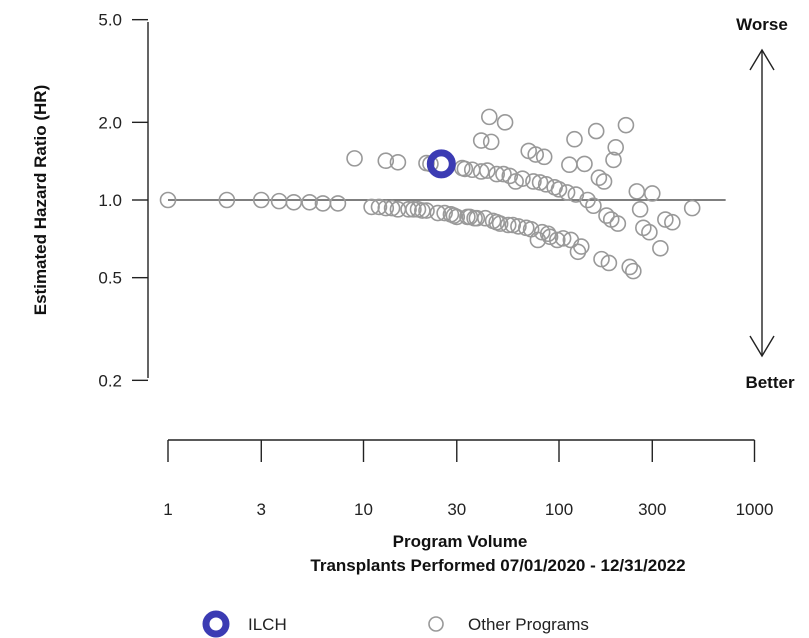 Image resolution: width=809 pixels, height=638 pixels. What do you see at coordinates (460, 541) in the screenshot?
I see `x-axis-label: Program Volume` at bounding box center [460, 541].